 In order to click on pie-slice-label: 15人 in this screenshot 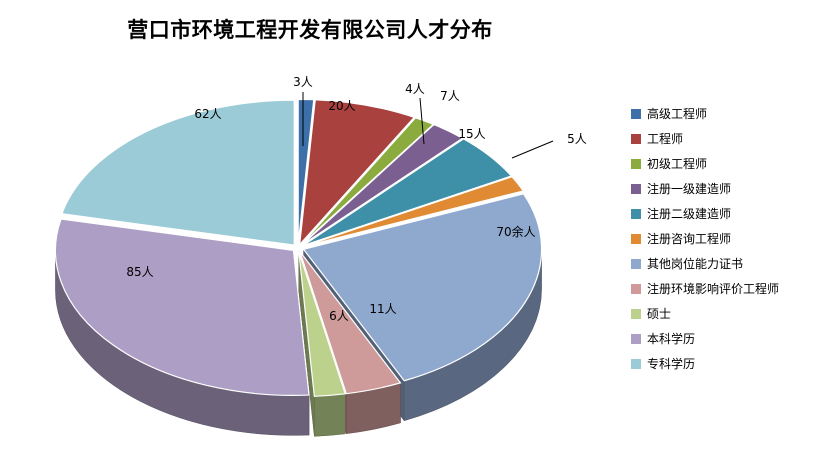, I will do `click(471, 134)`.